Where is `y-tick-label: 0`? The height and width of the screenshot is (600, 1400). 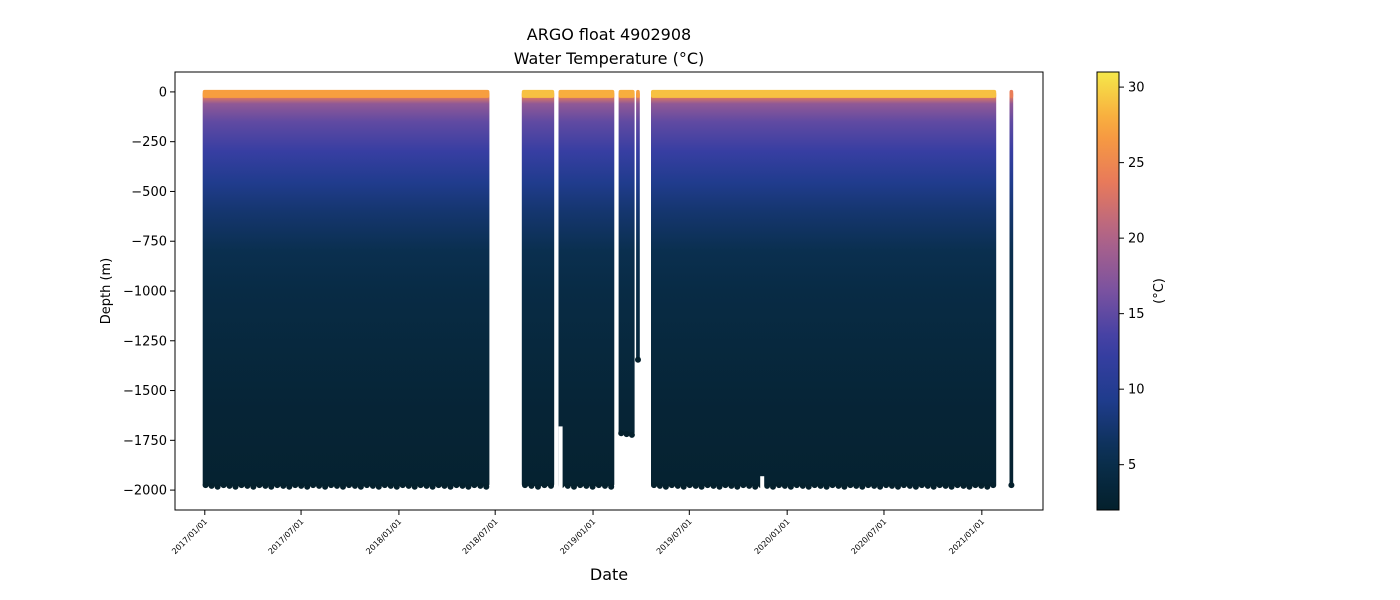
y-tick-label: 0 is located at coordinates (163, 92).